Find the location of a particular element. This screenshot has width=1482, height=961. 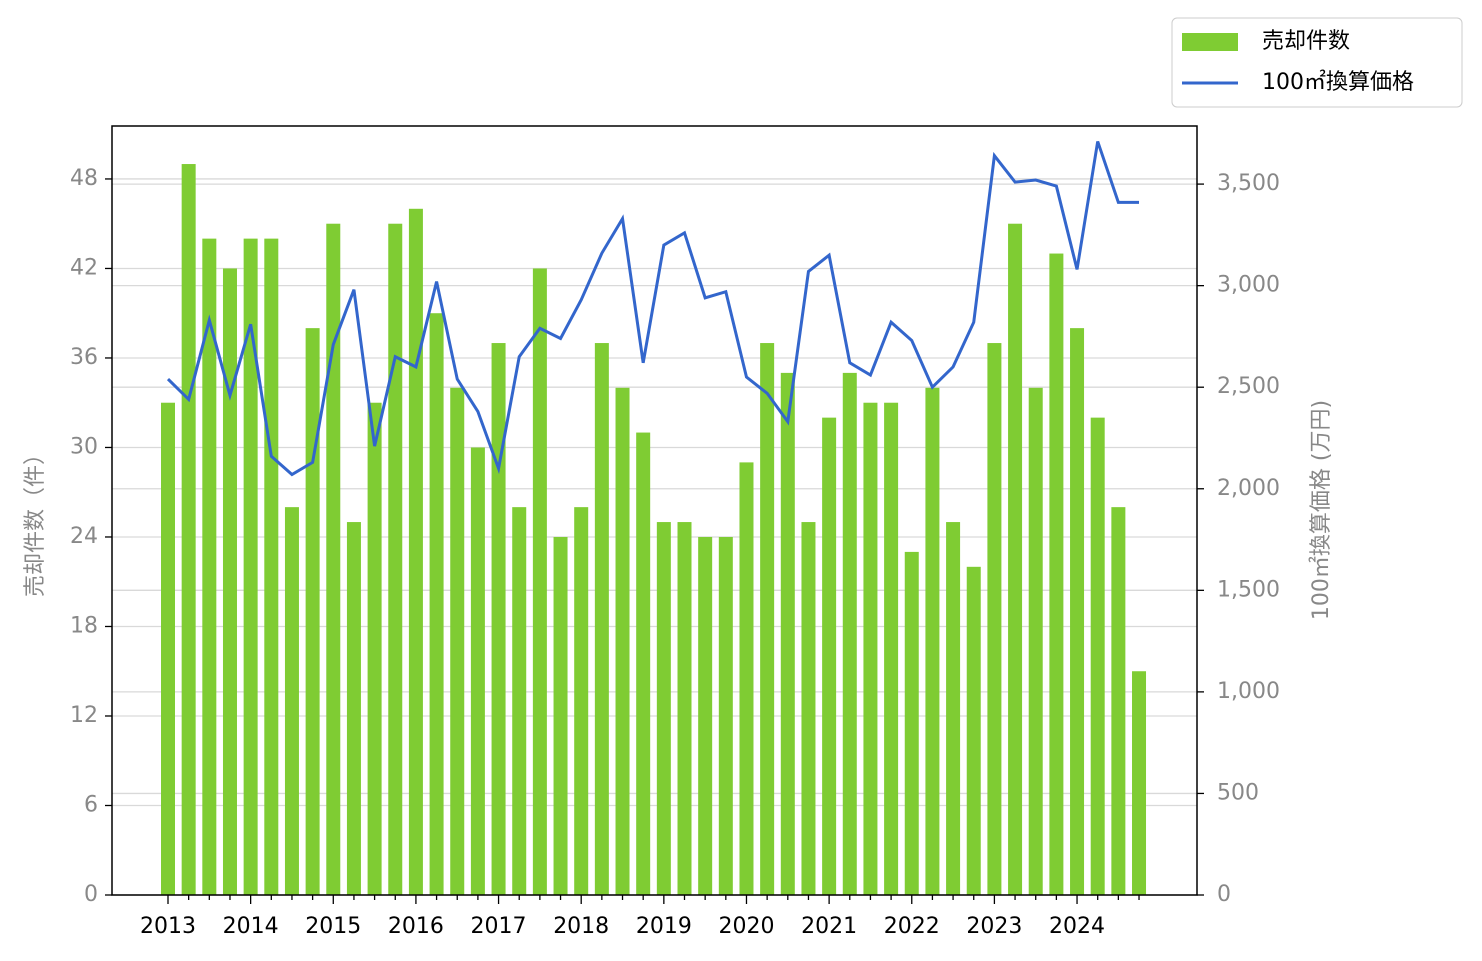

x-tick-label: 2024 is located at coordinates (1077, 926).